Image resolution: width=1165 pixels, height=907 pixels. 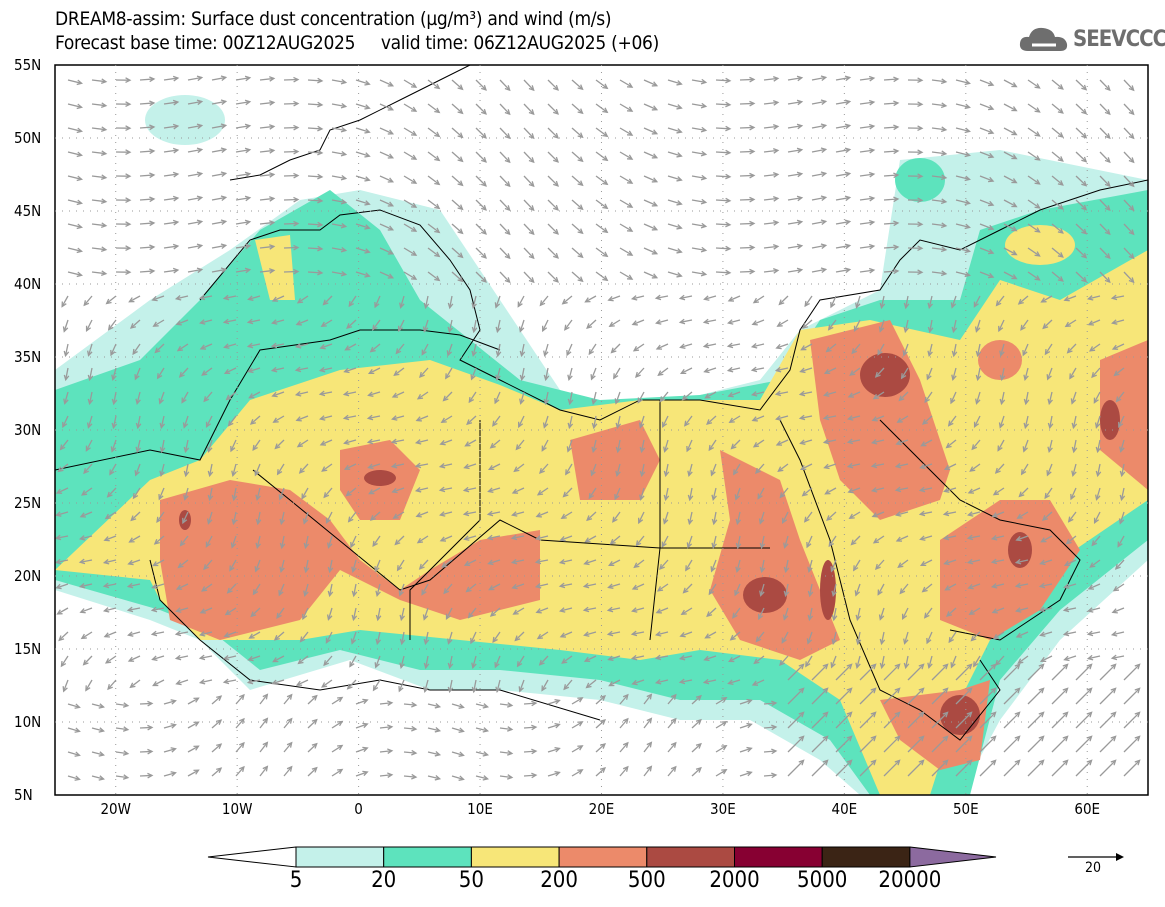 What do you see at coordinates (28, 430) in the screenshot?
I see `lat-label: 30N` at bounding box center [28, 430].